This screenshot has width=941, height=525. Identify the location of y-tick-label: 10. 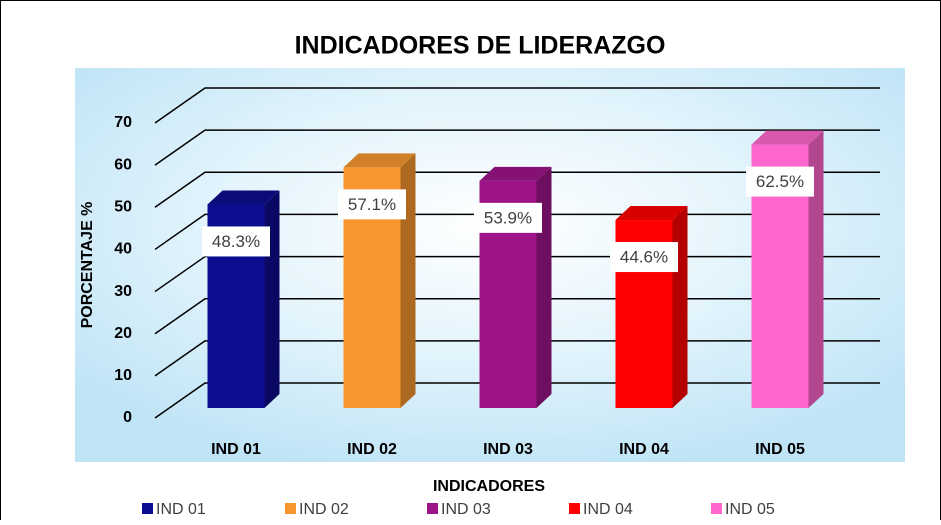
(123, 375).